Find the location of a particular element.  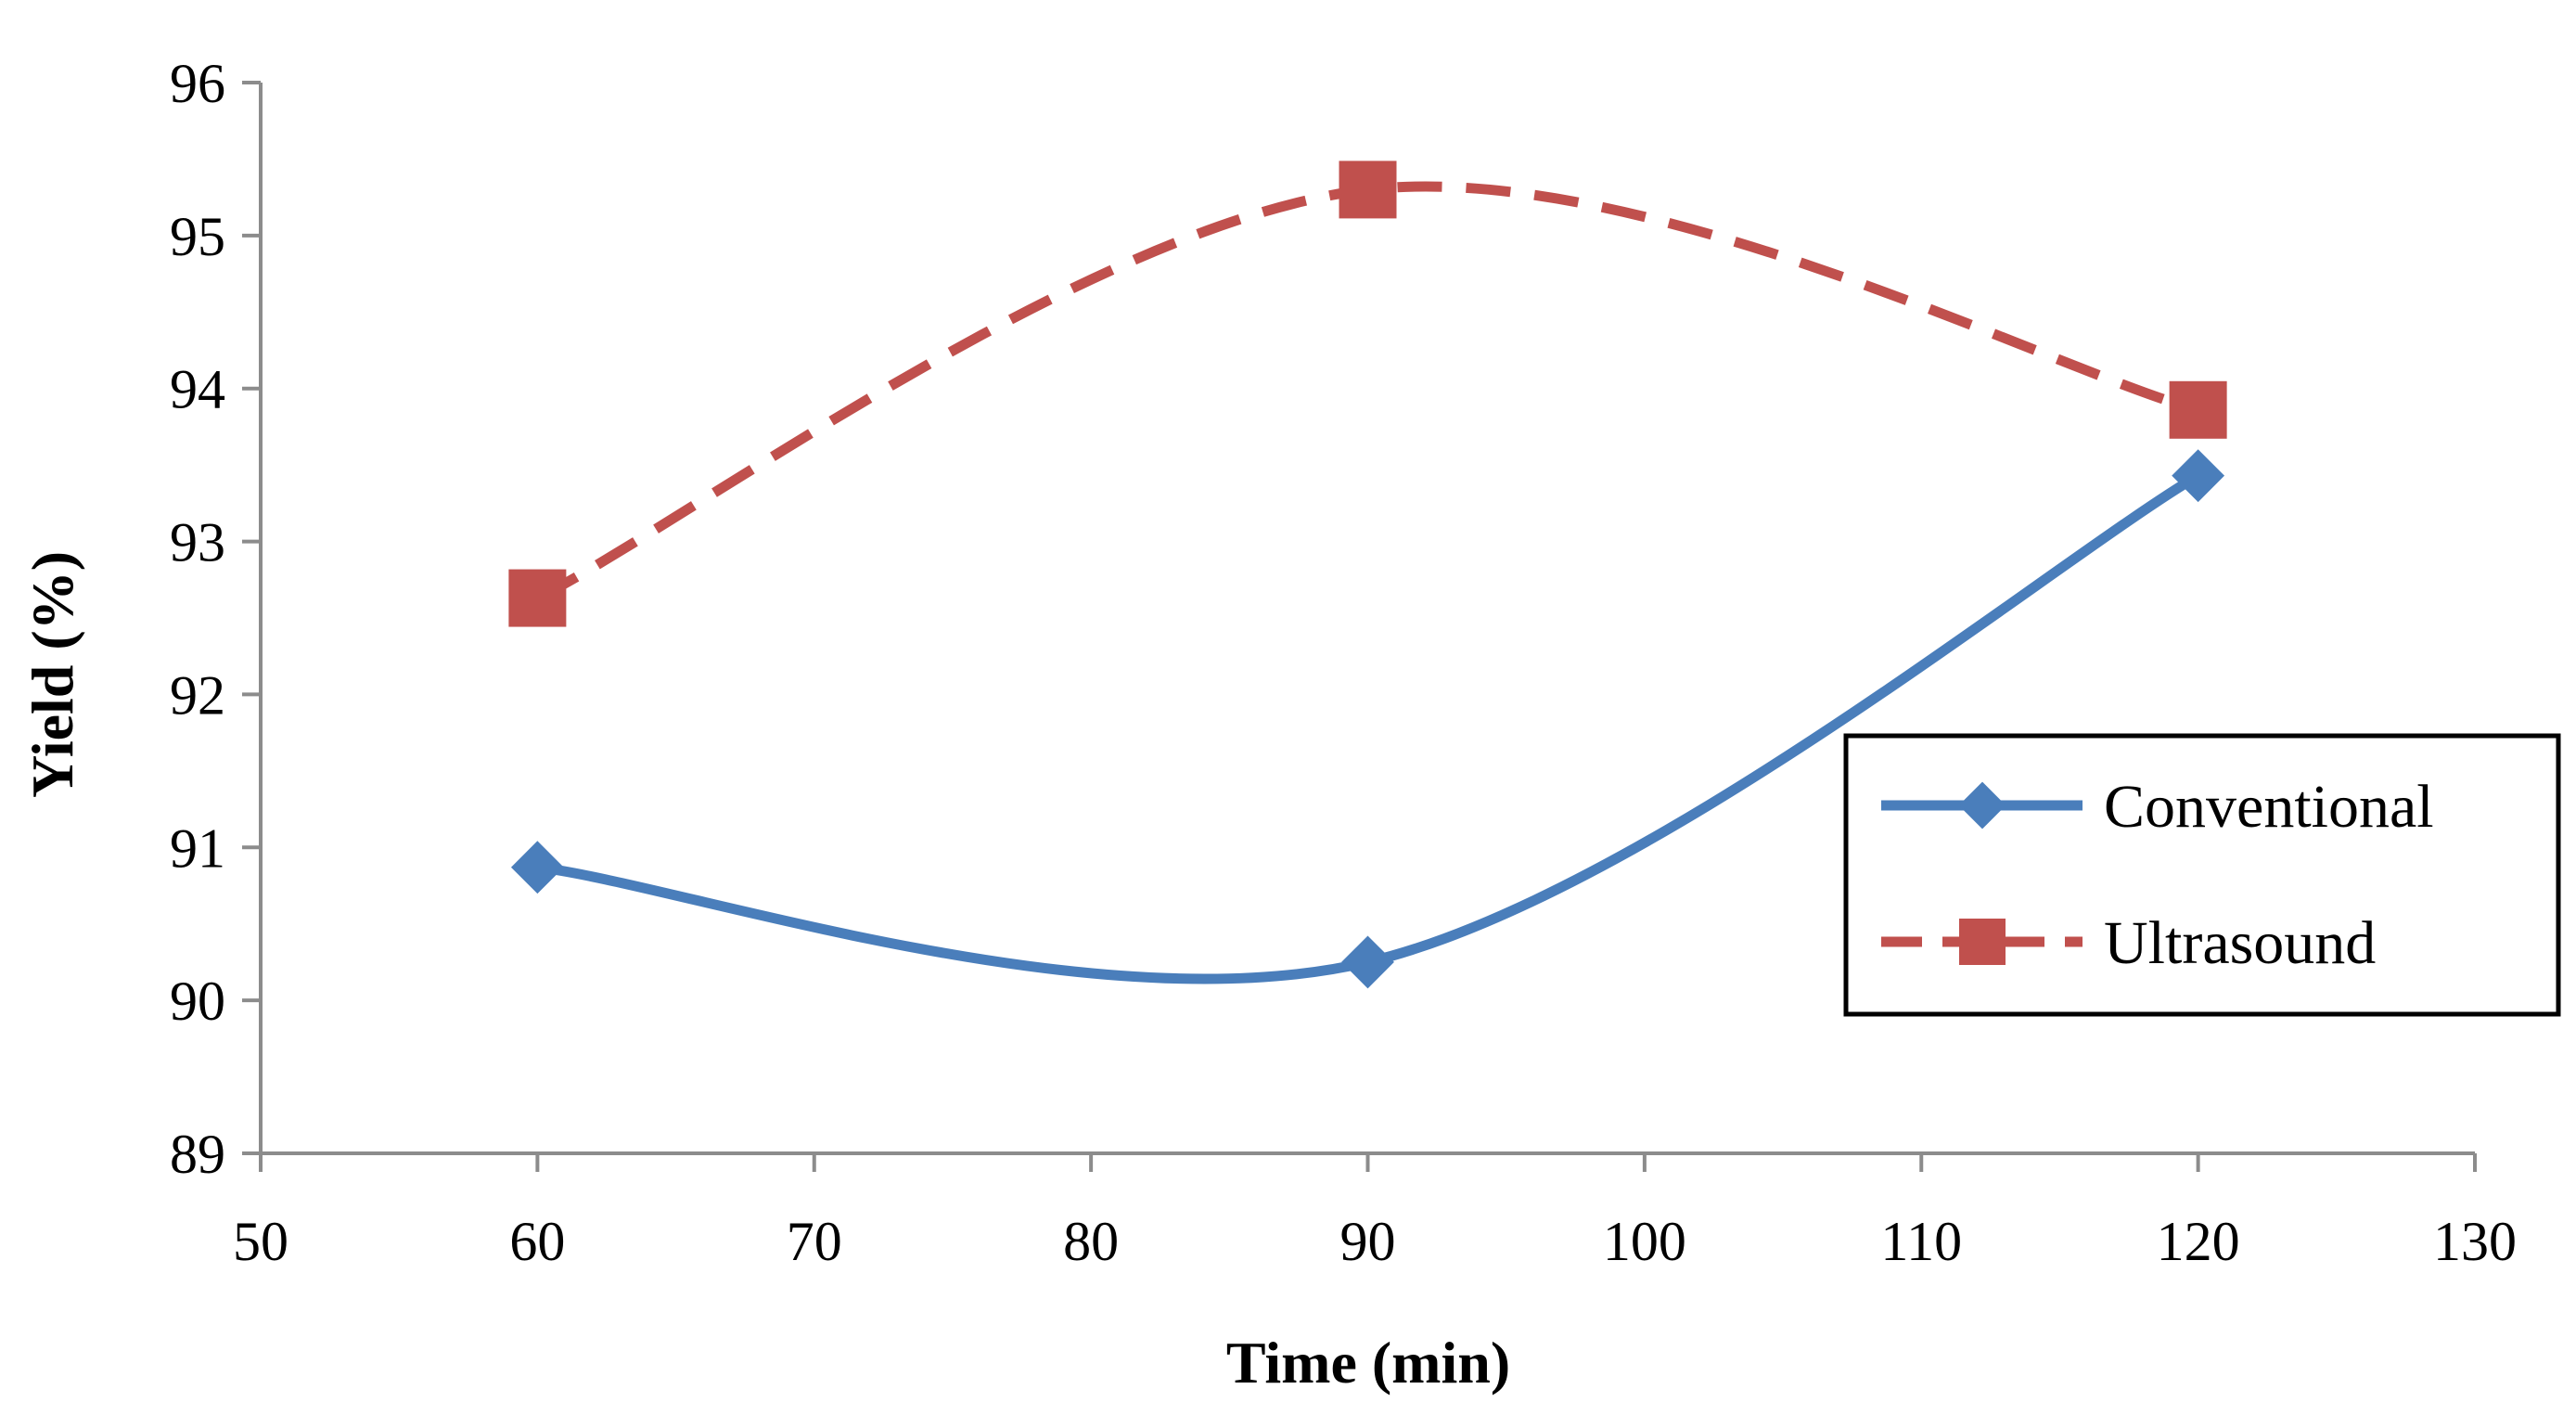

legend: Conventional Ultrasound is located at coordinates (2202, 875).